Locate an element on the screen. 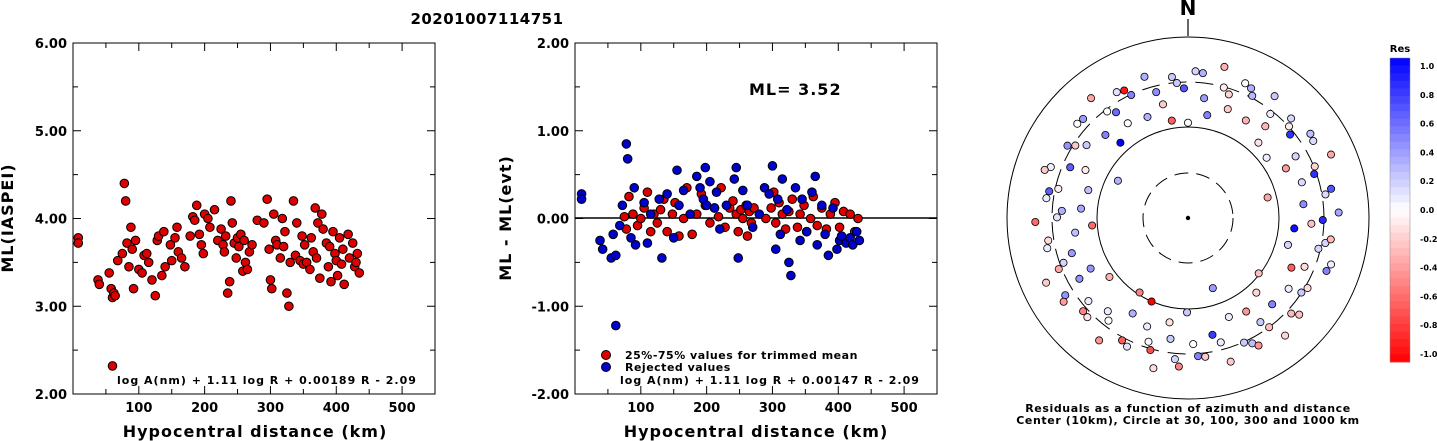 The height and width of the screenshot is (441, 1437). colorbar-frame is located at coordinates (1400, 210).